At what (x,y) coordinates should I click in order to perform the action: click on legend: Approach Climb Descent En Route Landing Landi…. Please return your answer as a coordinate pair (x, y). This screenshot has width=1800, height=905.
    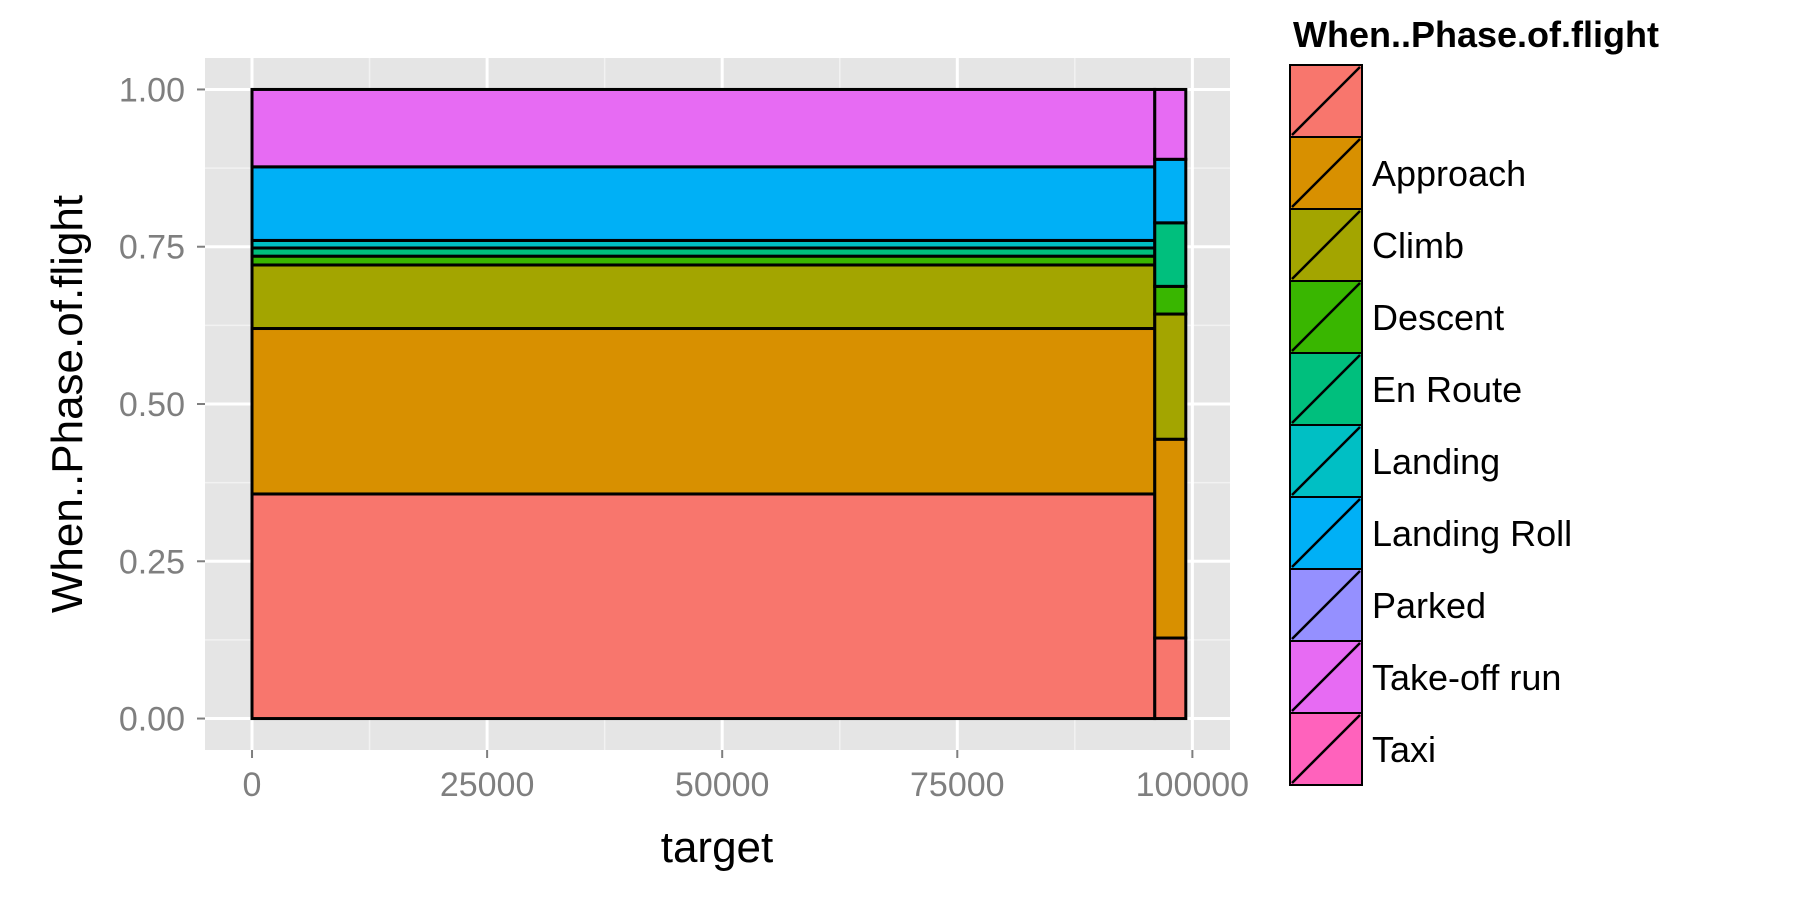
    Looking at the image, I should click on (1430, 425).